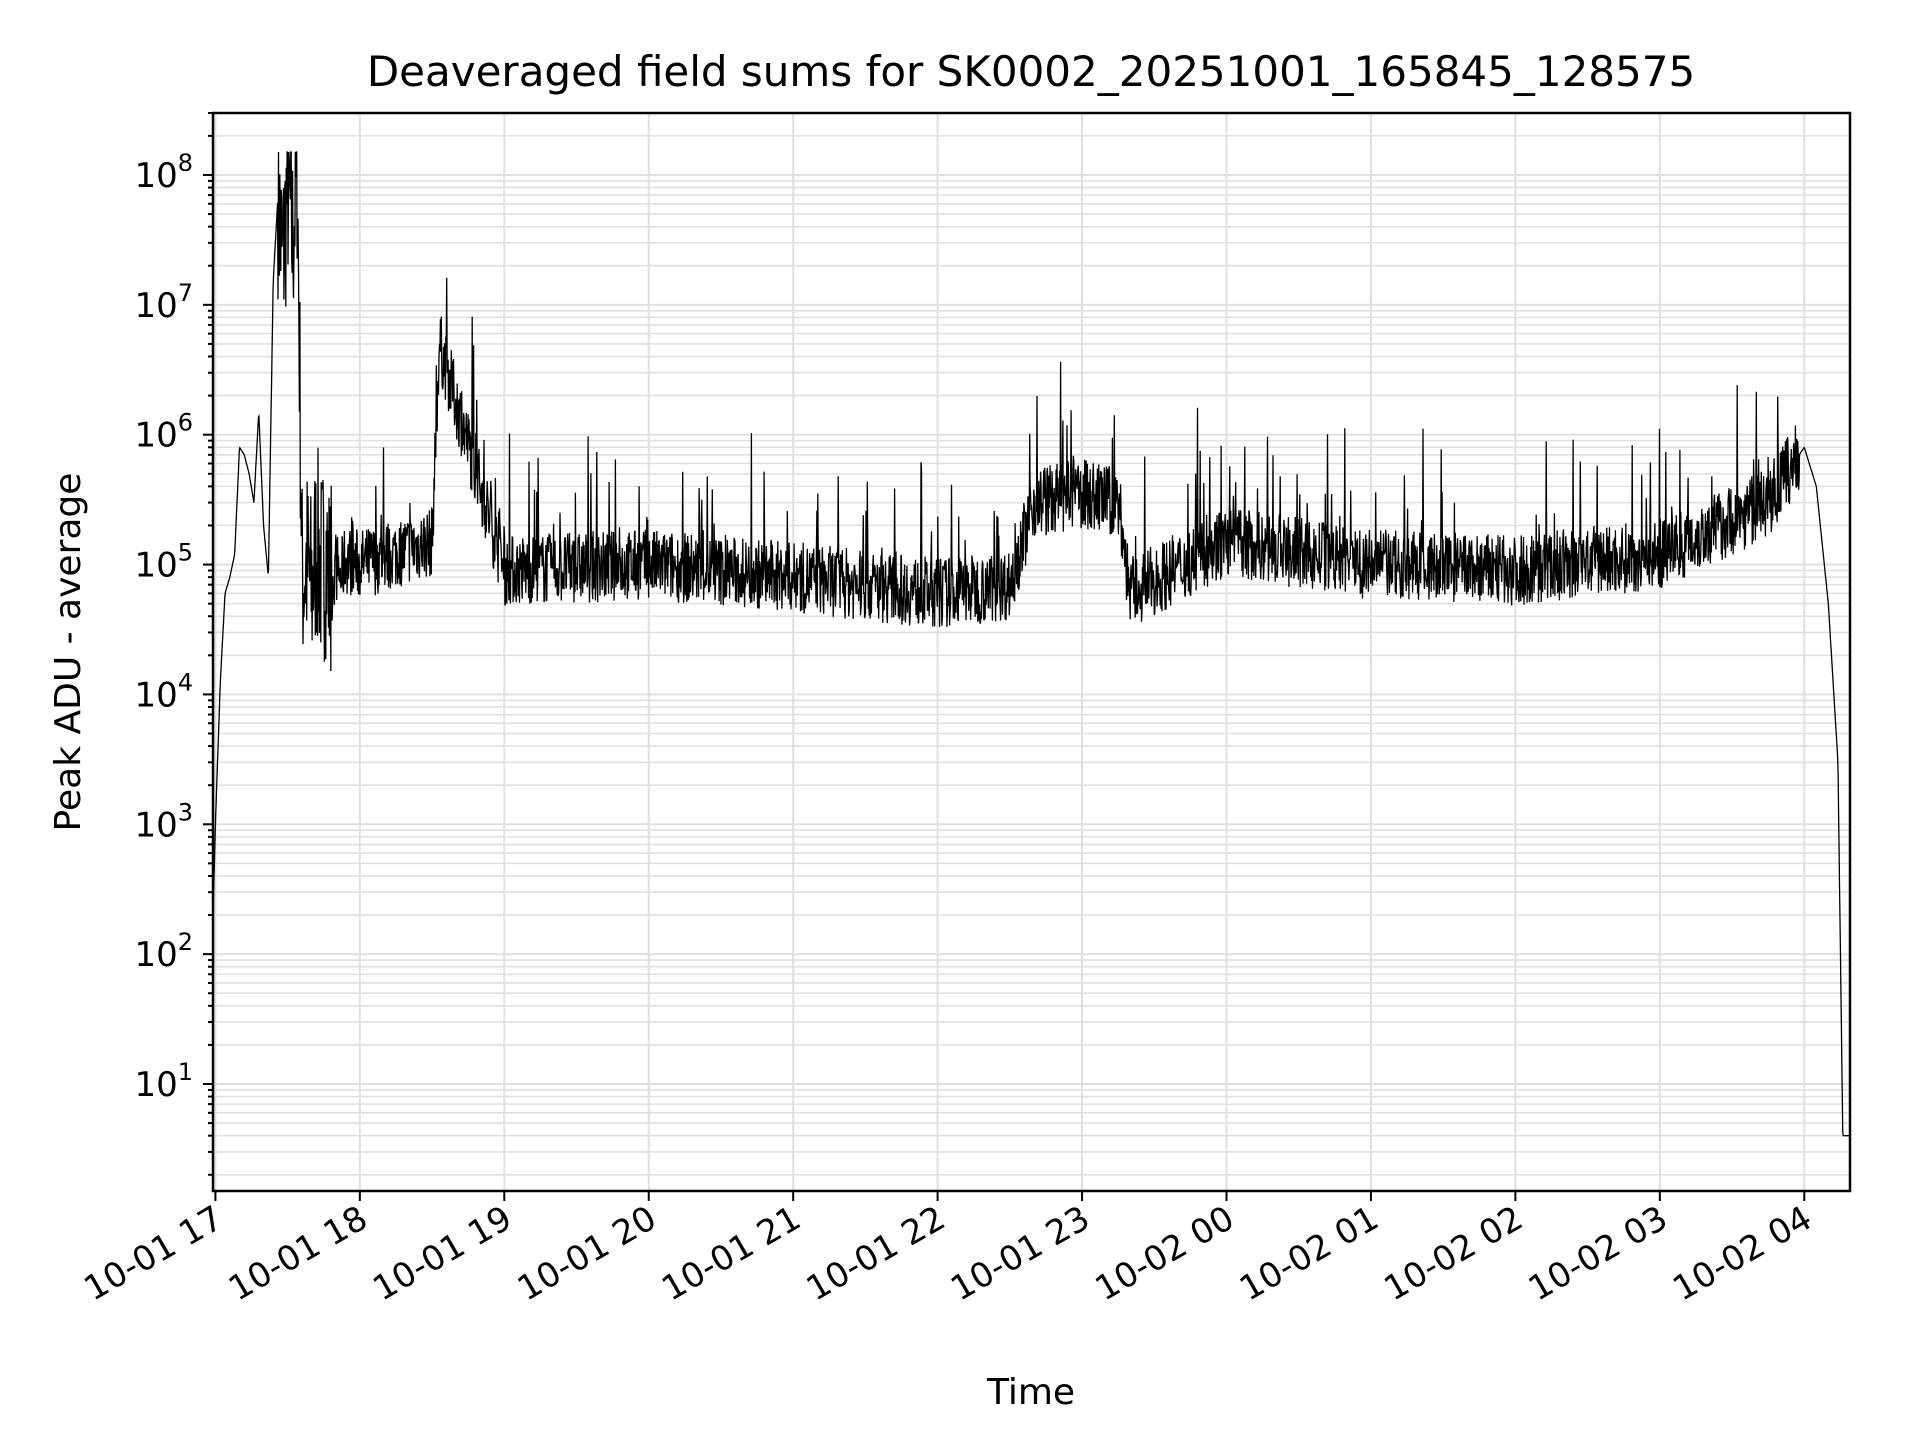 This screenshot has width=1920, height=1440. Describe the element at coordinates (68, 652) in the screenshot. I see `y-axis-title: Peak ADU - average` at that location.